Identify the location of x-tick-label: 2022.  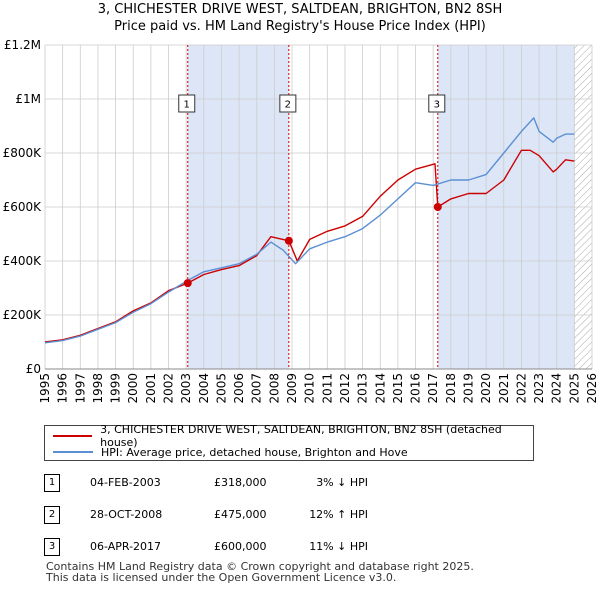
(521, 388).